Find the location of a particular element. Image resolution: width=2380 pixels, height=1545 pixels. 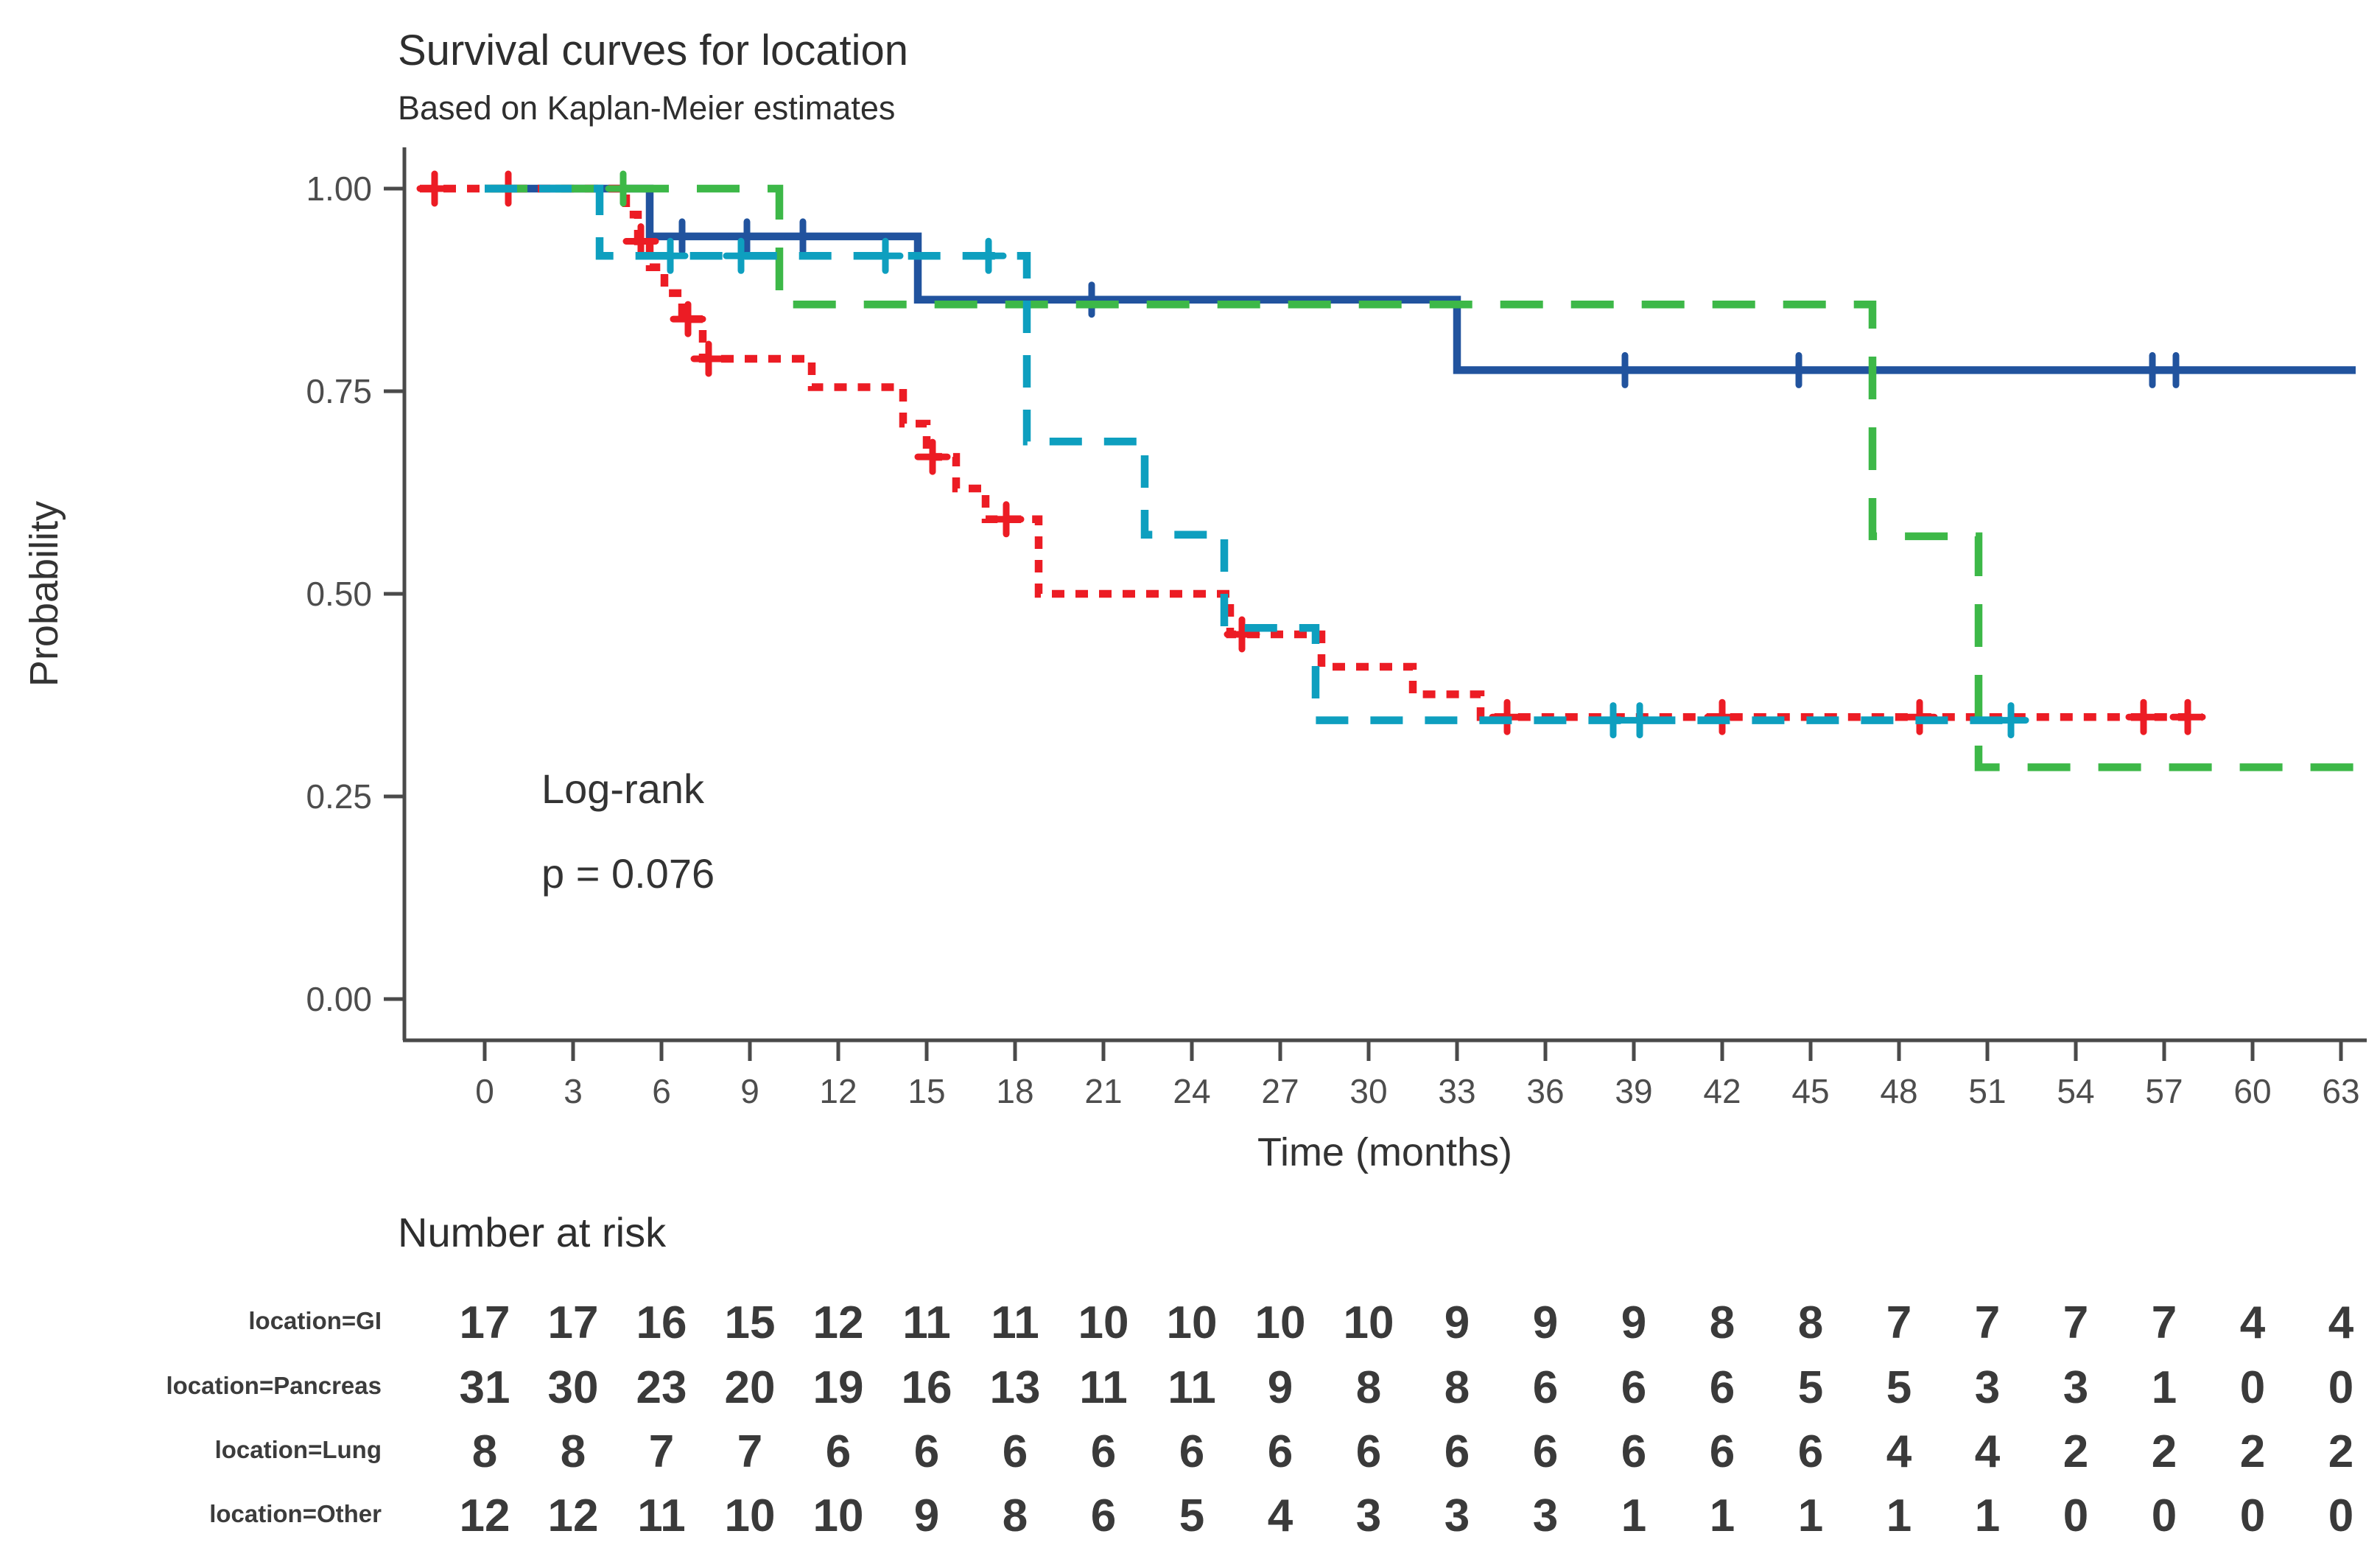

risk-value: 13 is located at coordinates (1015, 1387).